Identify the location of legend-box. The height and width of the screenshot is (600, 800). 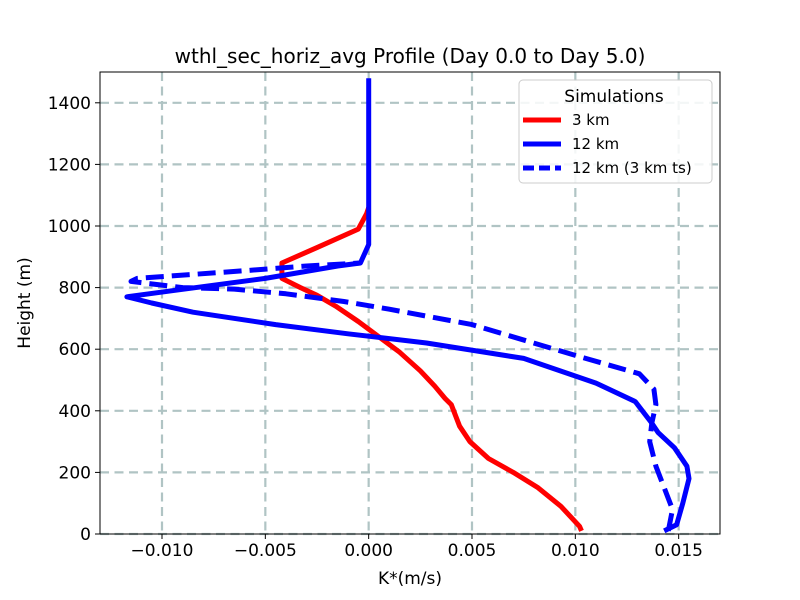
(615, 131).